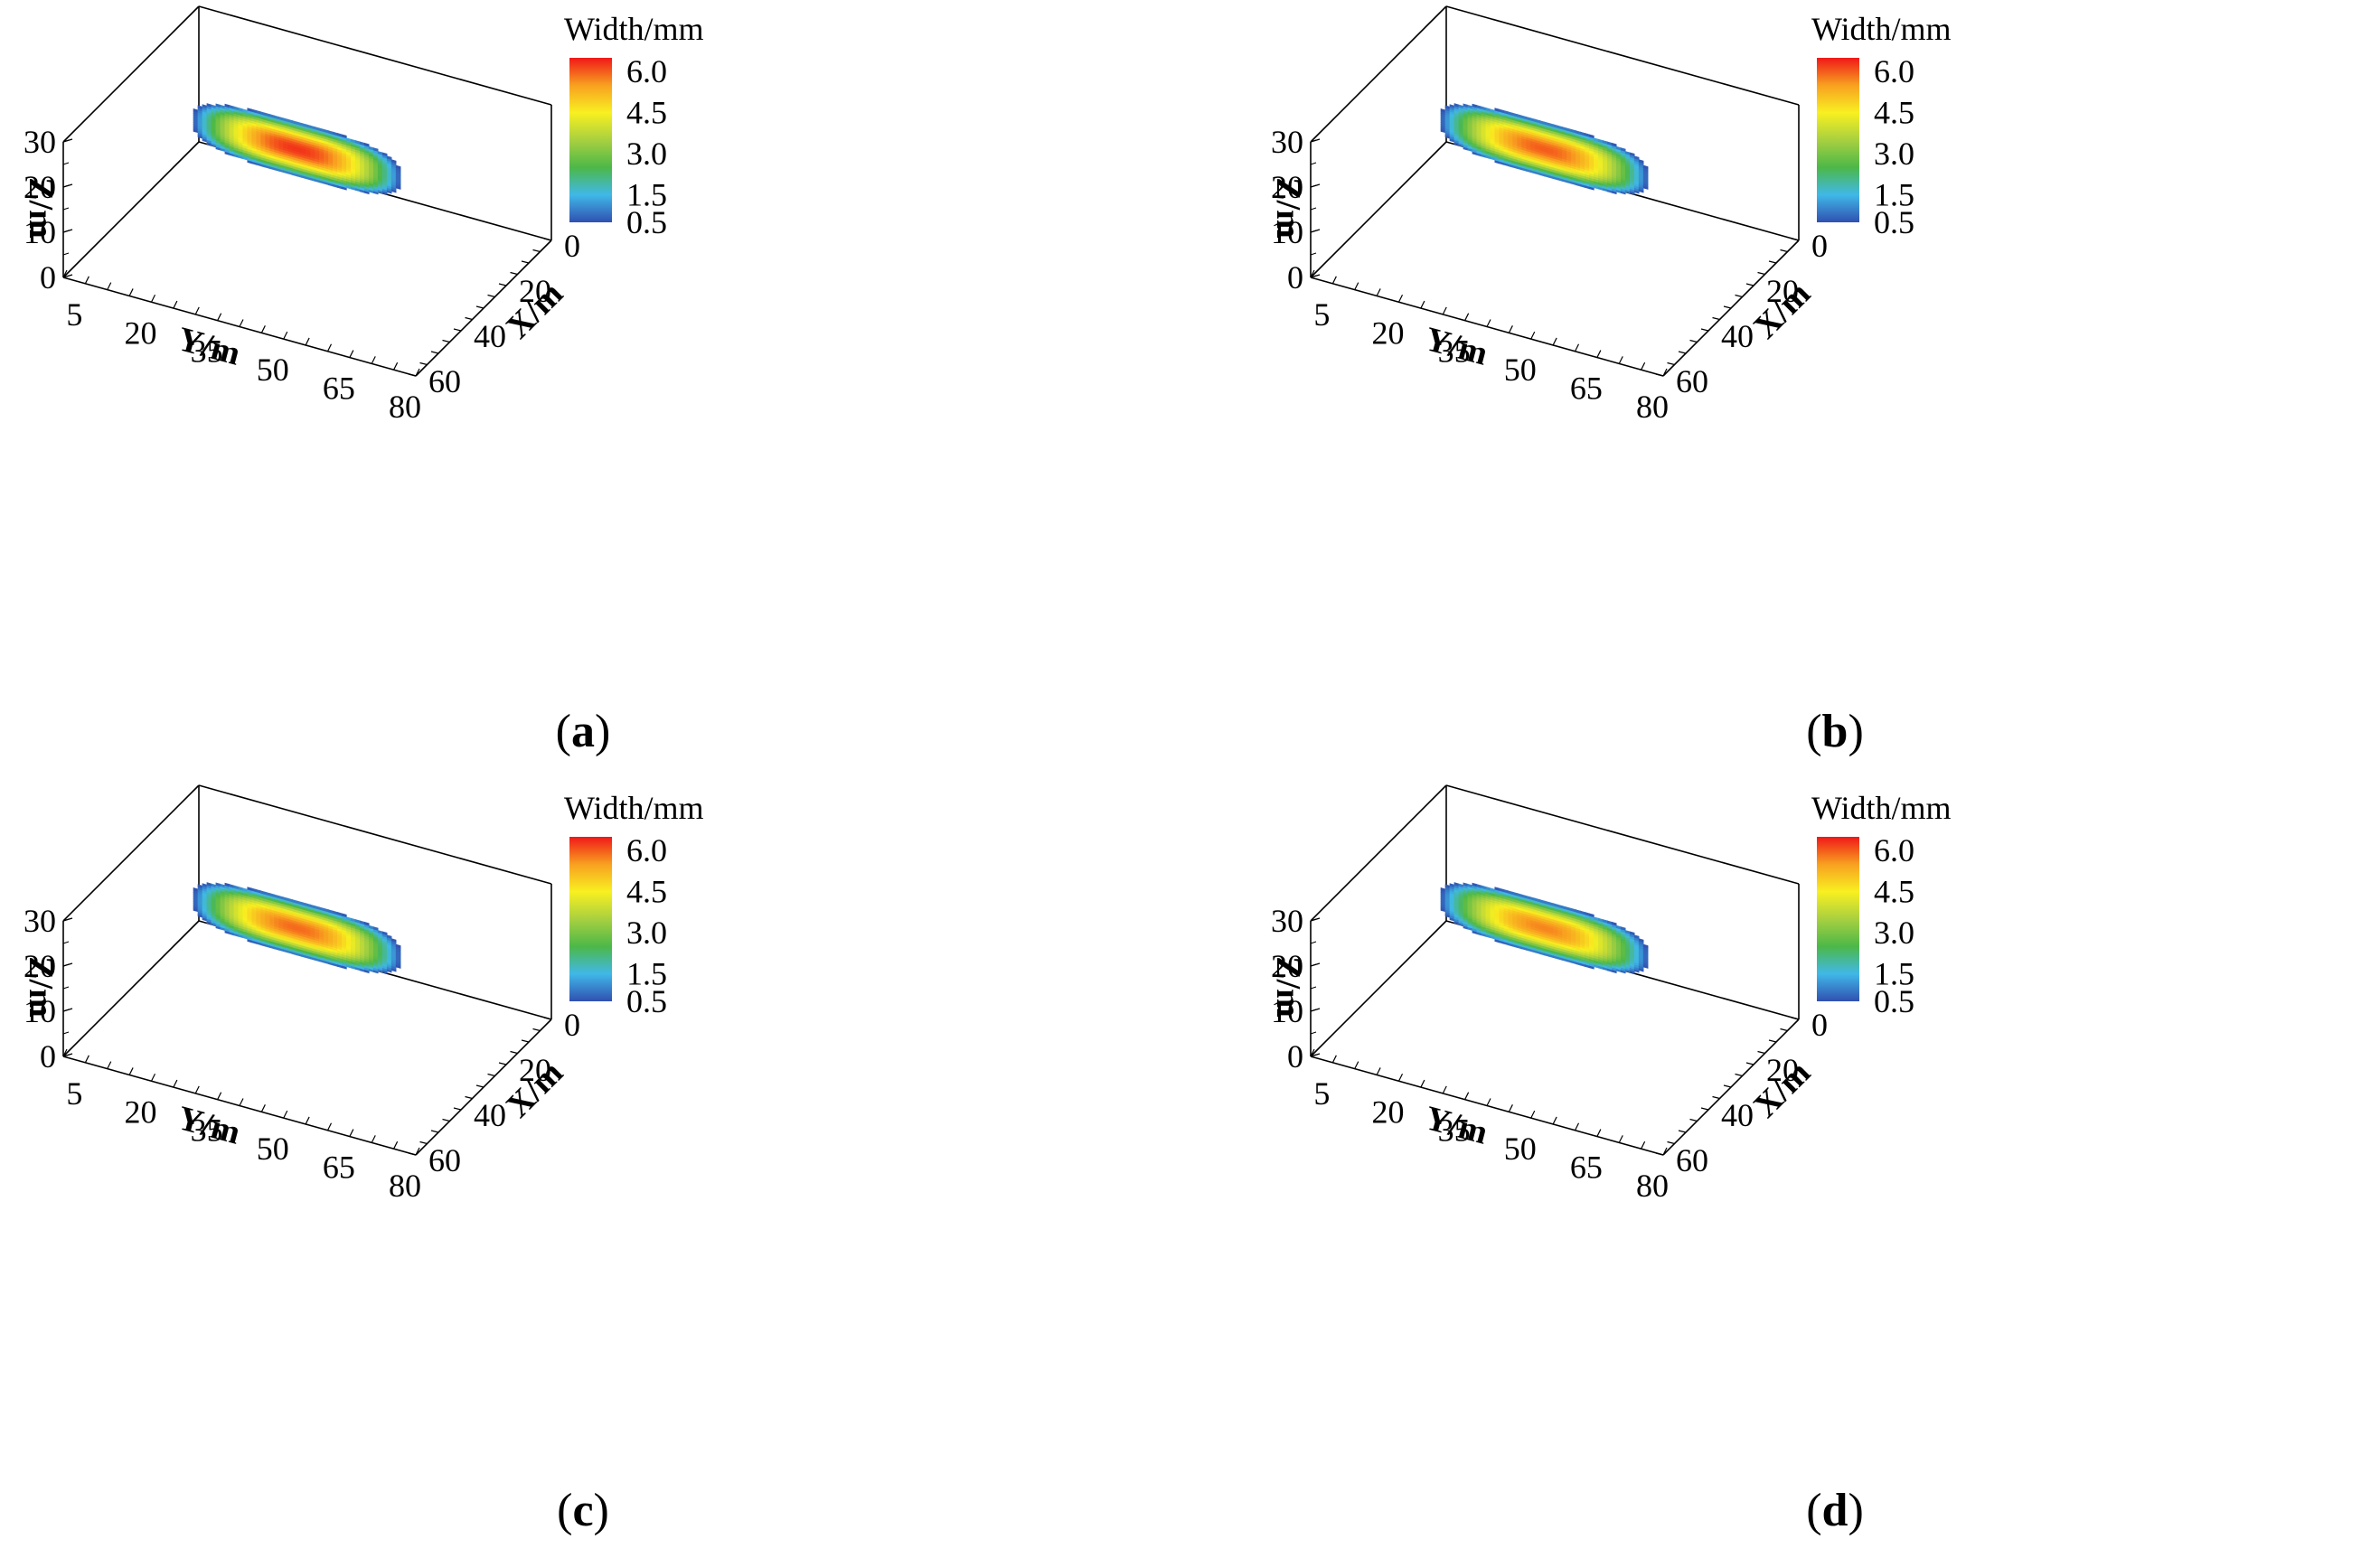 The width and height of the screenshot is (2380, 1558). I want to click on panel-caption-b: (b), so click(1835, 731).